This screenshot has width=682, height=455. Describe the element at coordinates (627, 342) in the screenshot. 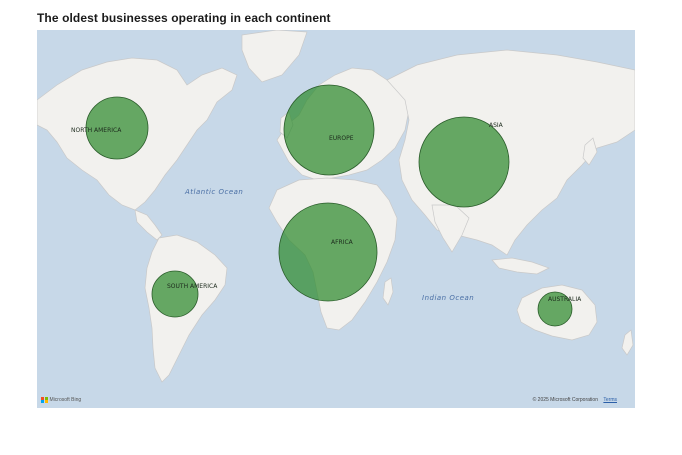

I see `land-new-zealand` at that location.